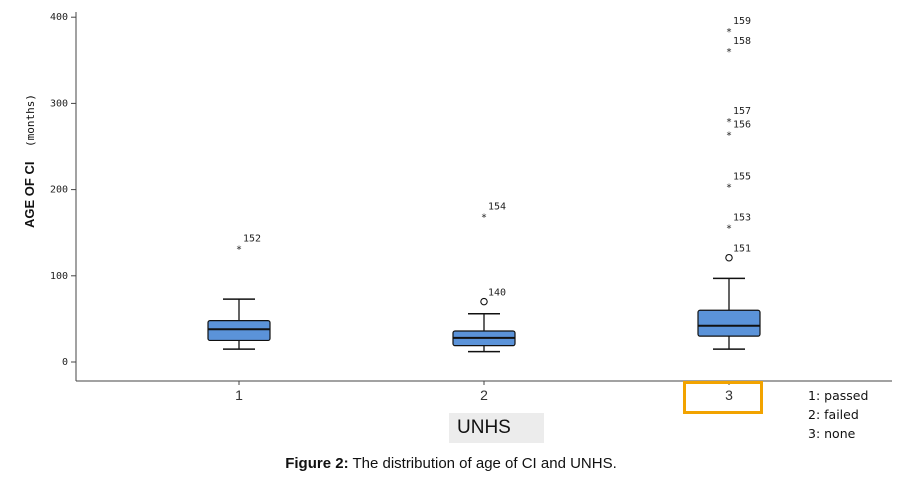  I want to click on y-tick-label: 400, so click(59, 17).